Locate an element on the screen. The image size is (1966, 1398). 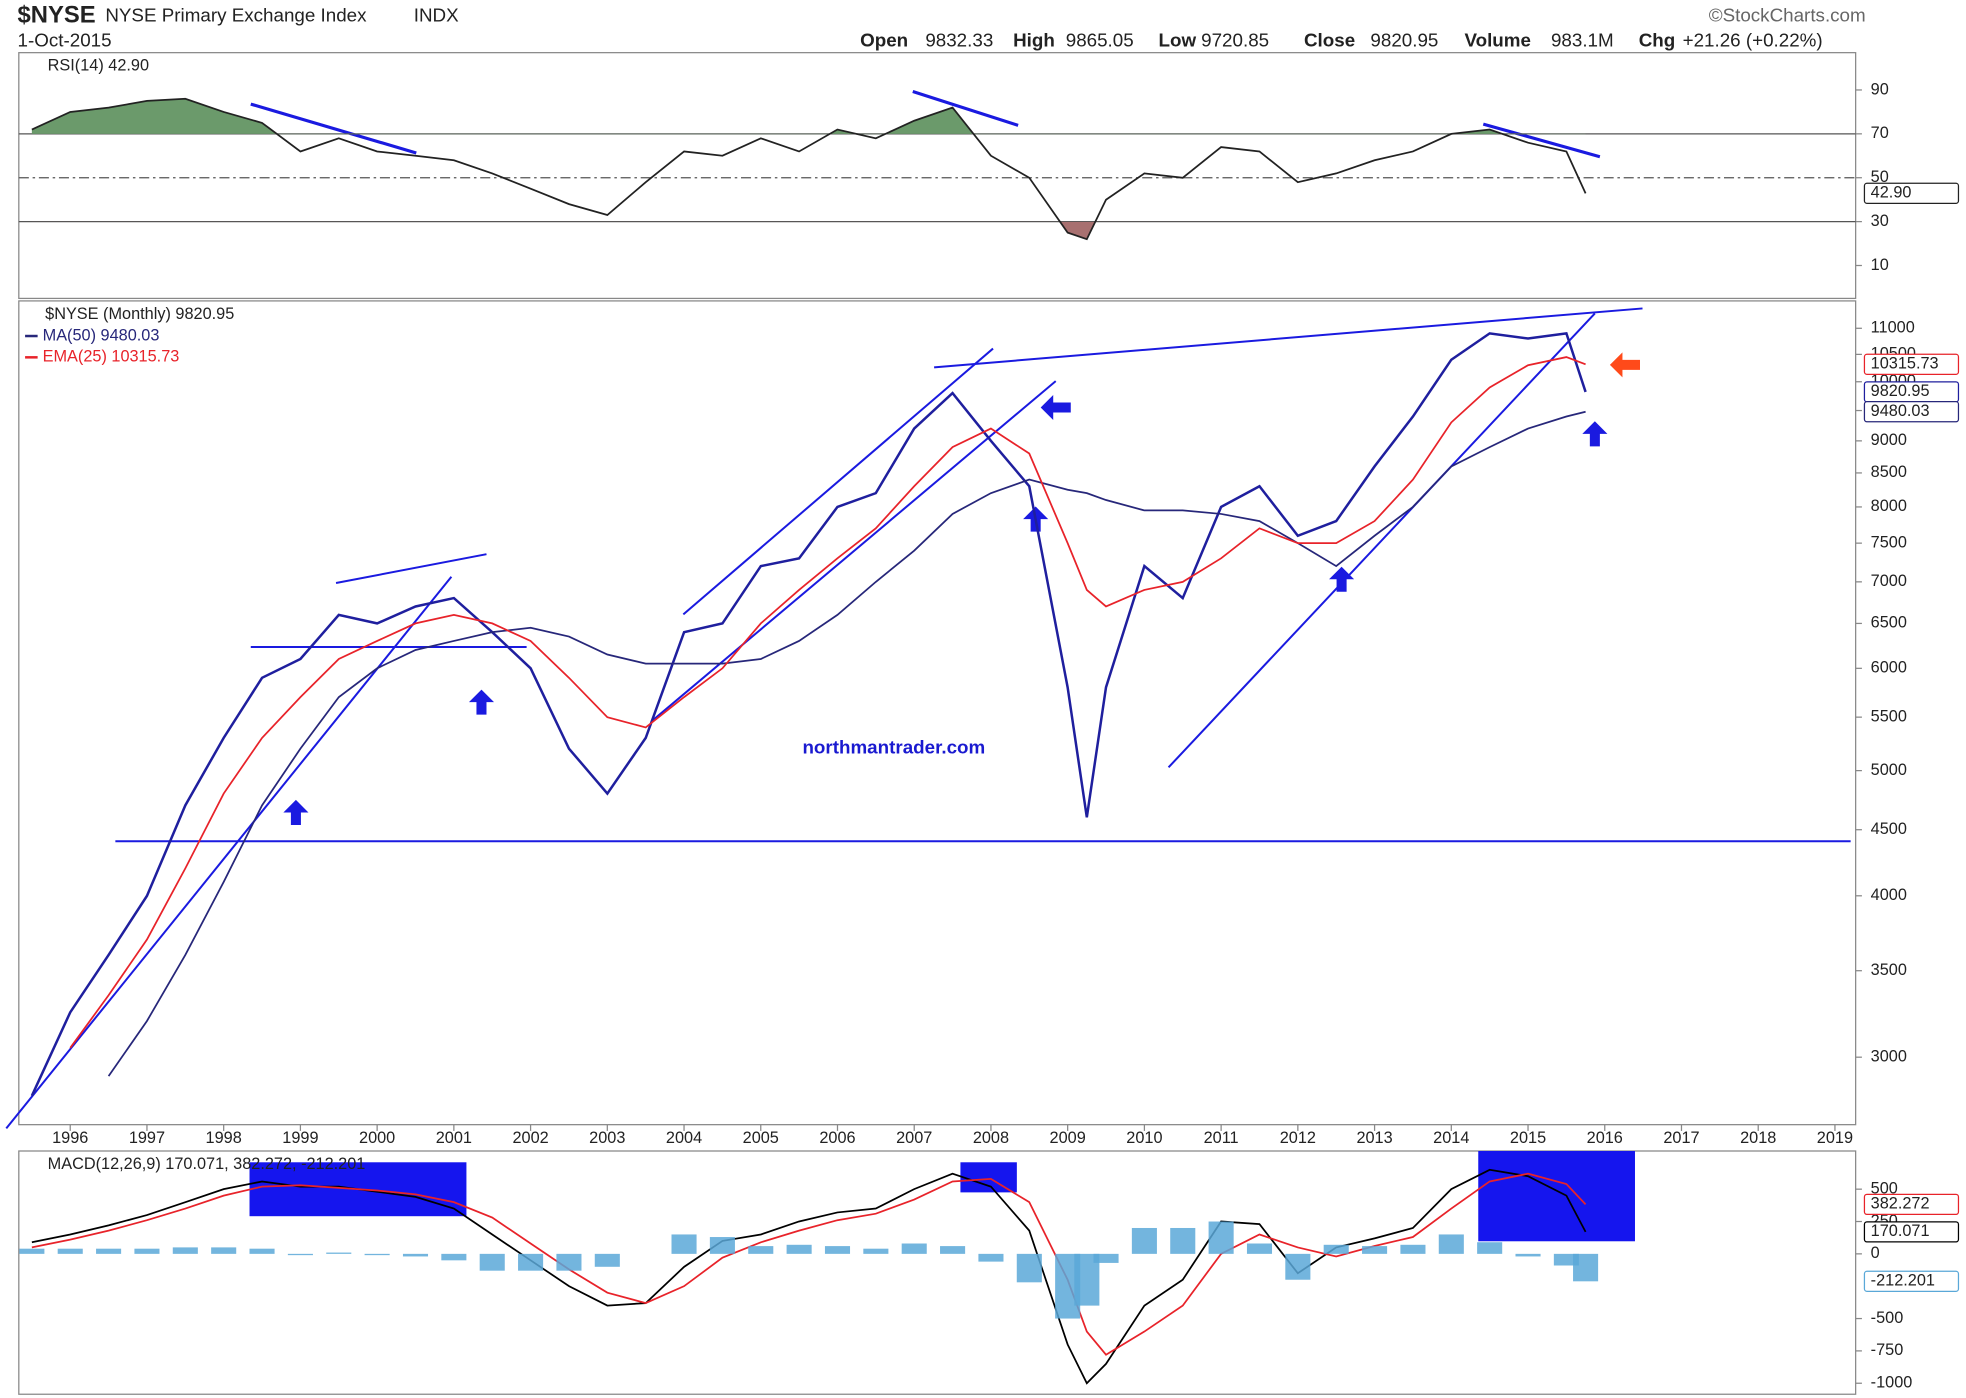
x-tick-label: 2002 is located at coordinates (530, 1138).